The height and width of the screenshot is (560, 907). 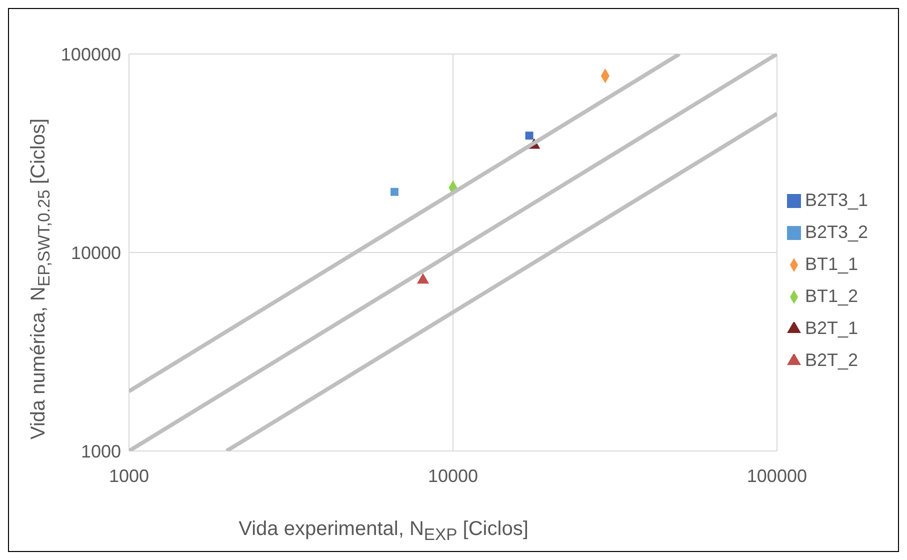 I want to click on legend-label: B2T_2, so click(x=831, y=360).